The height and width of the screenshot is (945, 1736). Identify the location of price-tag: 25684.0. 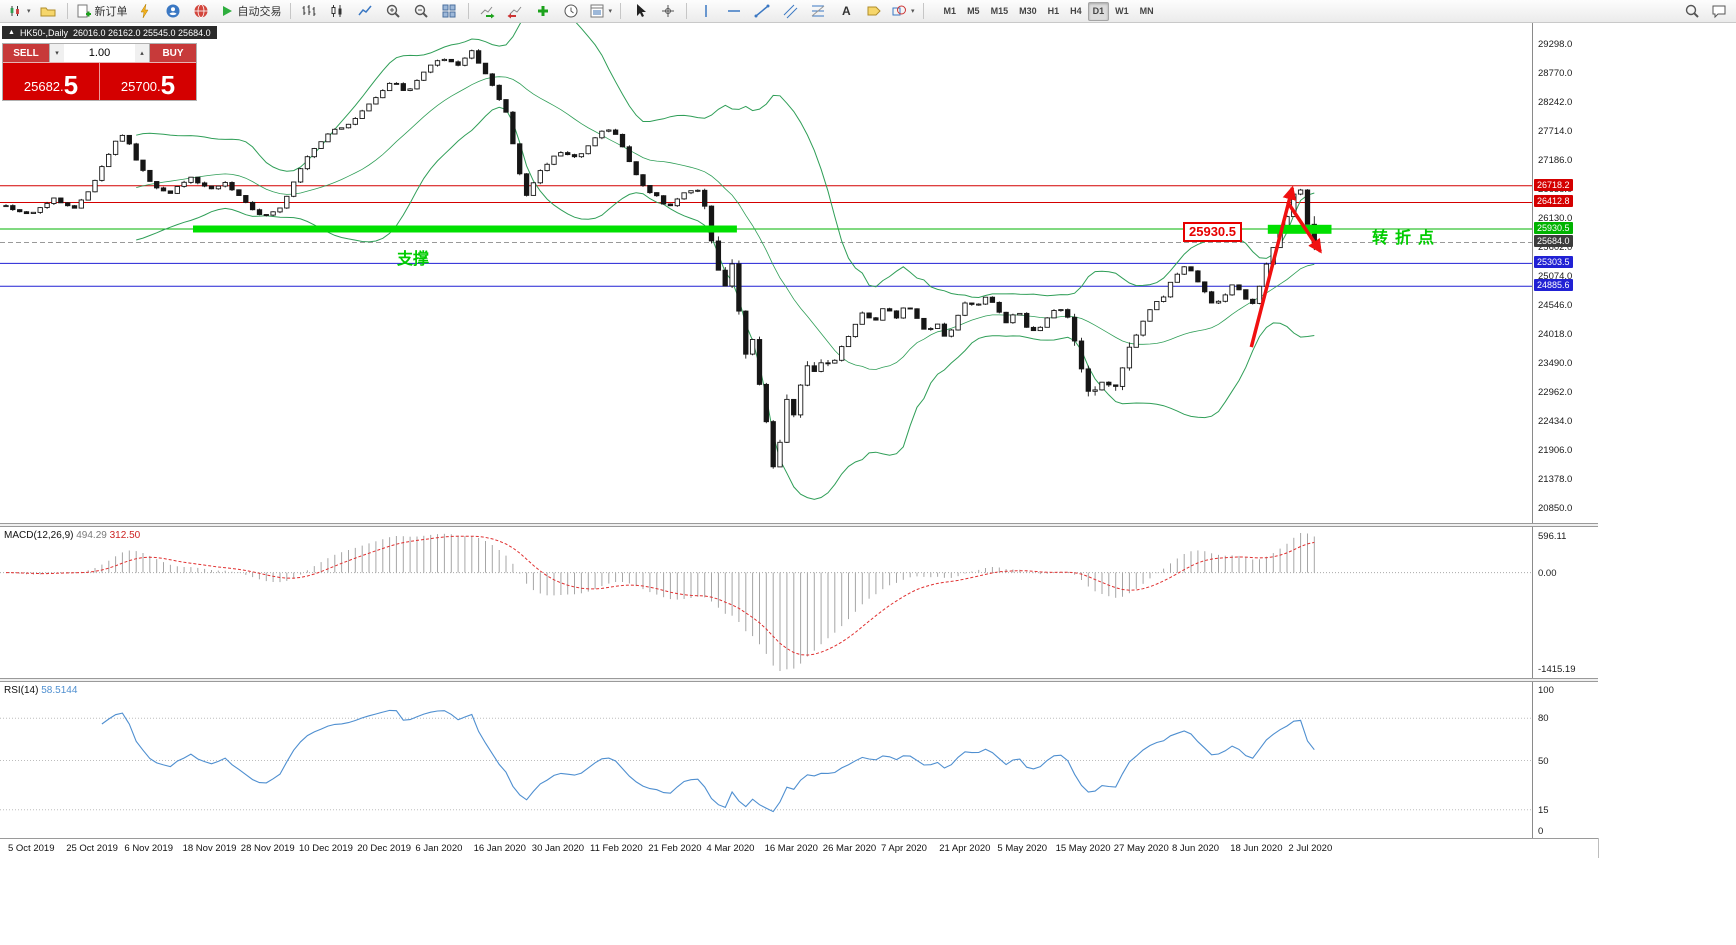
(1553, 241).